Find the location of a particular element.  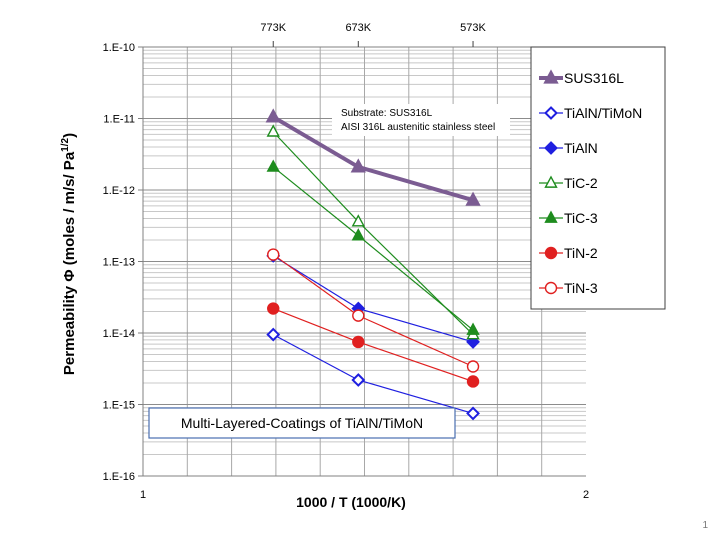

legend-label: TiN-2 is located at coordinates (581, 253).